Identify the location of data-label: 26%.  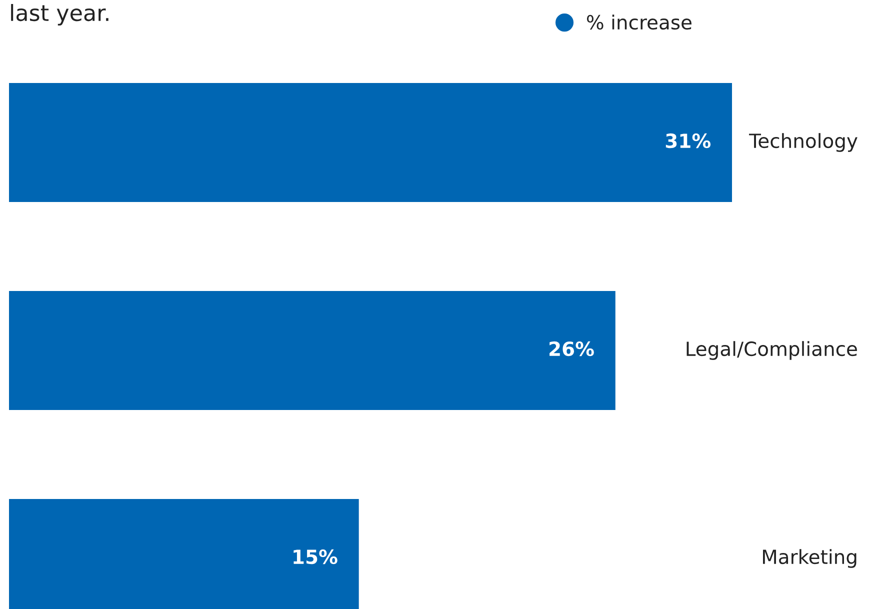
(572, 348).